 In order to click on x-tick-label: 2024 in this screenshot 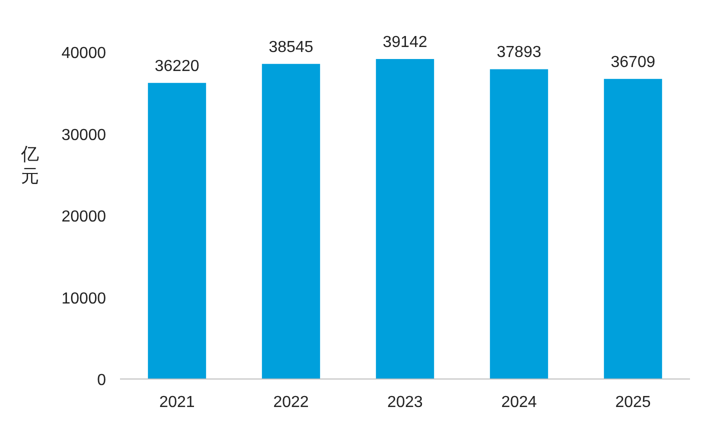, I will do `click(519, 402)`.